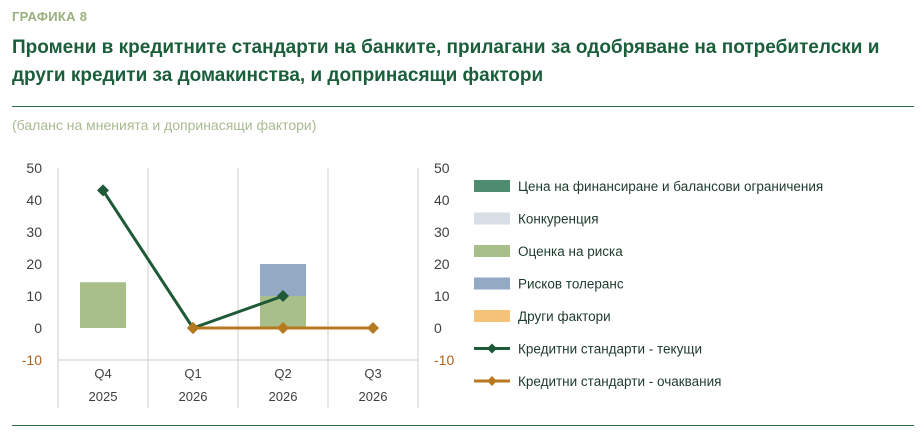 The image size is (920, 432). Describe the element at coordinates (620, 381) in the screenshot. I see `legend-label: Кредитни стандарти - очаквания` at that location.